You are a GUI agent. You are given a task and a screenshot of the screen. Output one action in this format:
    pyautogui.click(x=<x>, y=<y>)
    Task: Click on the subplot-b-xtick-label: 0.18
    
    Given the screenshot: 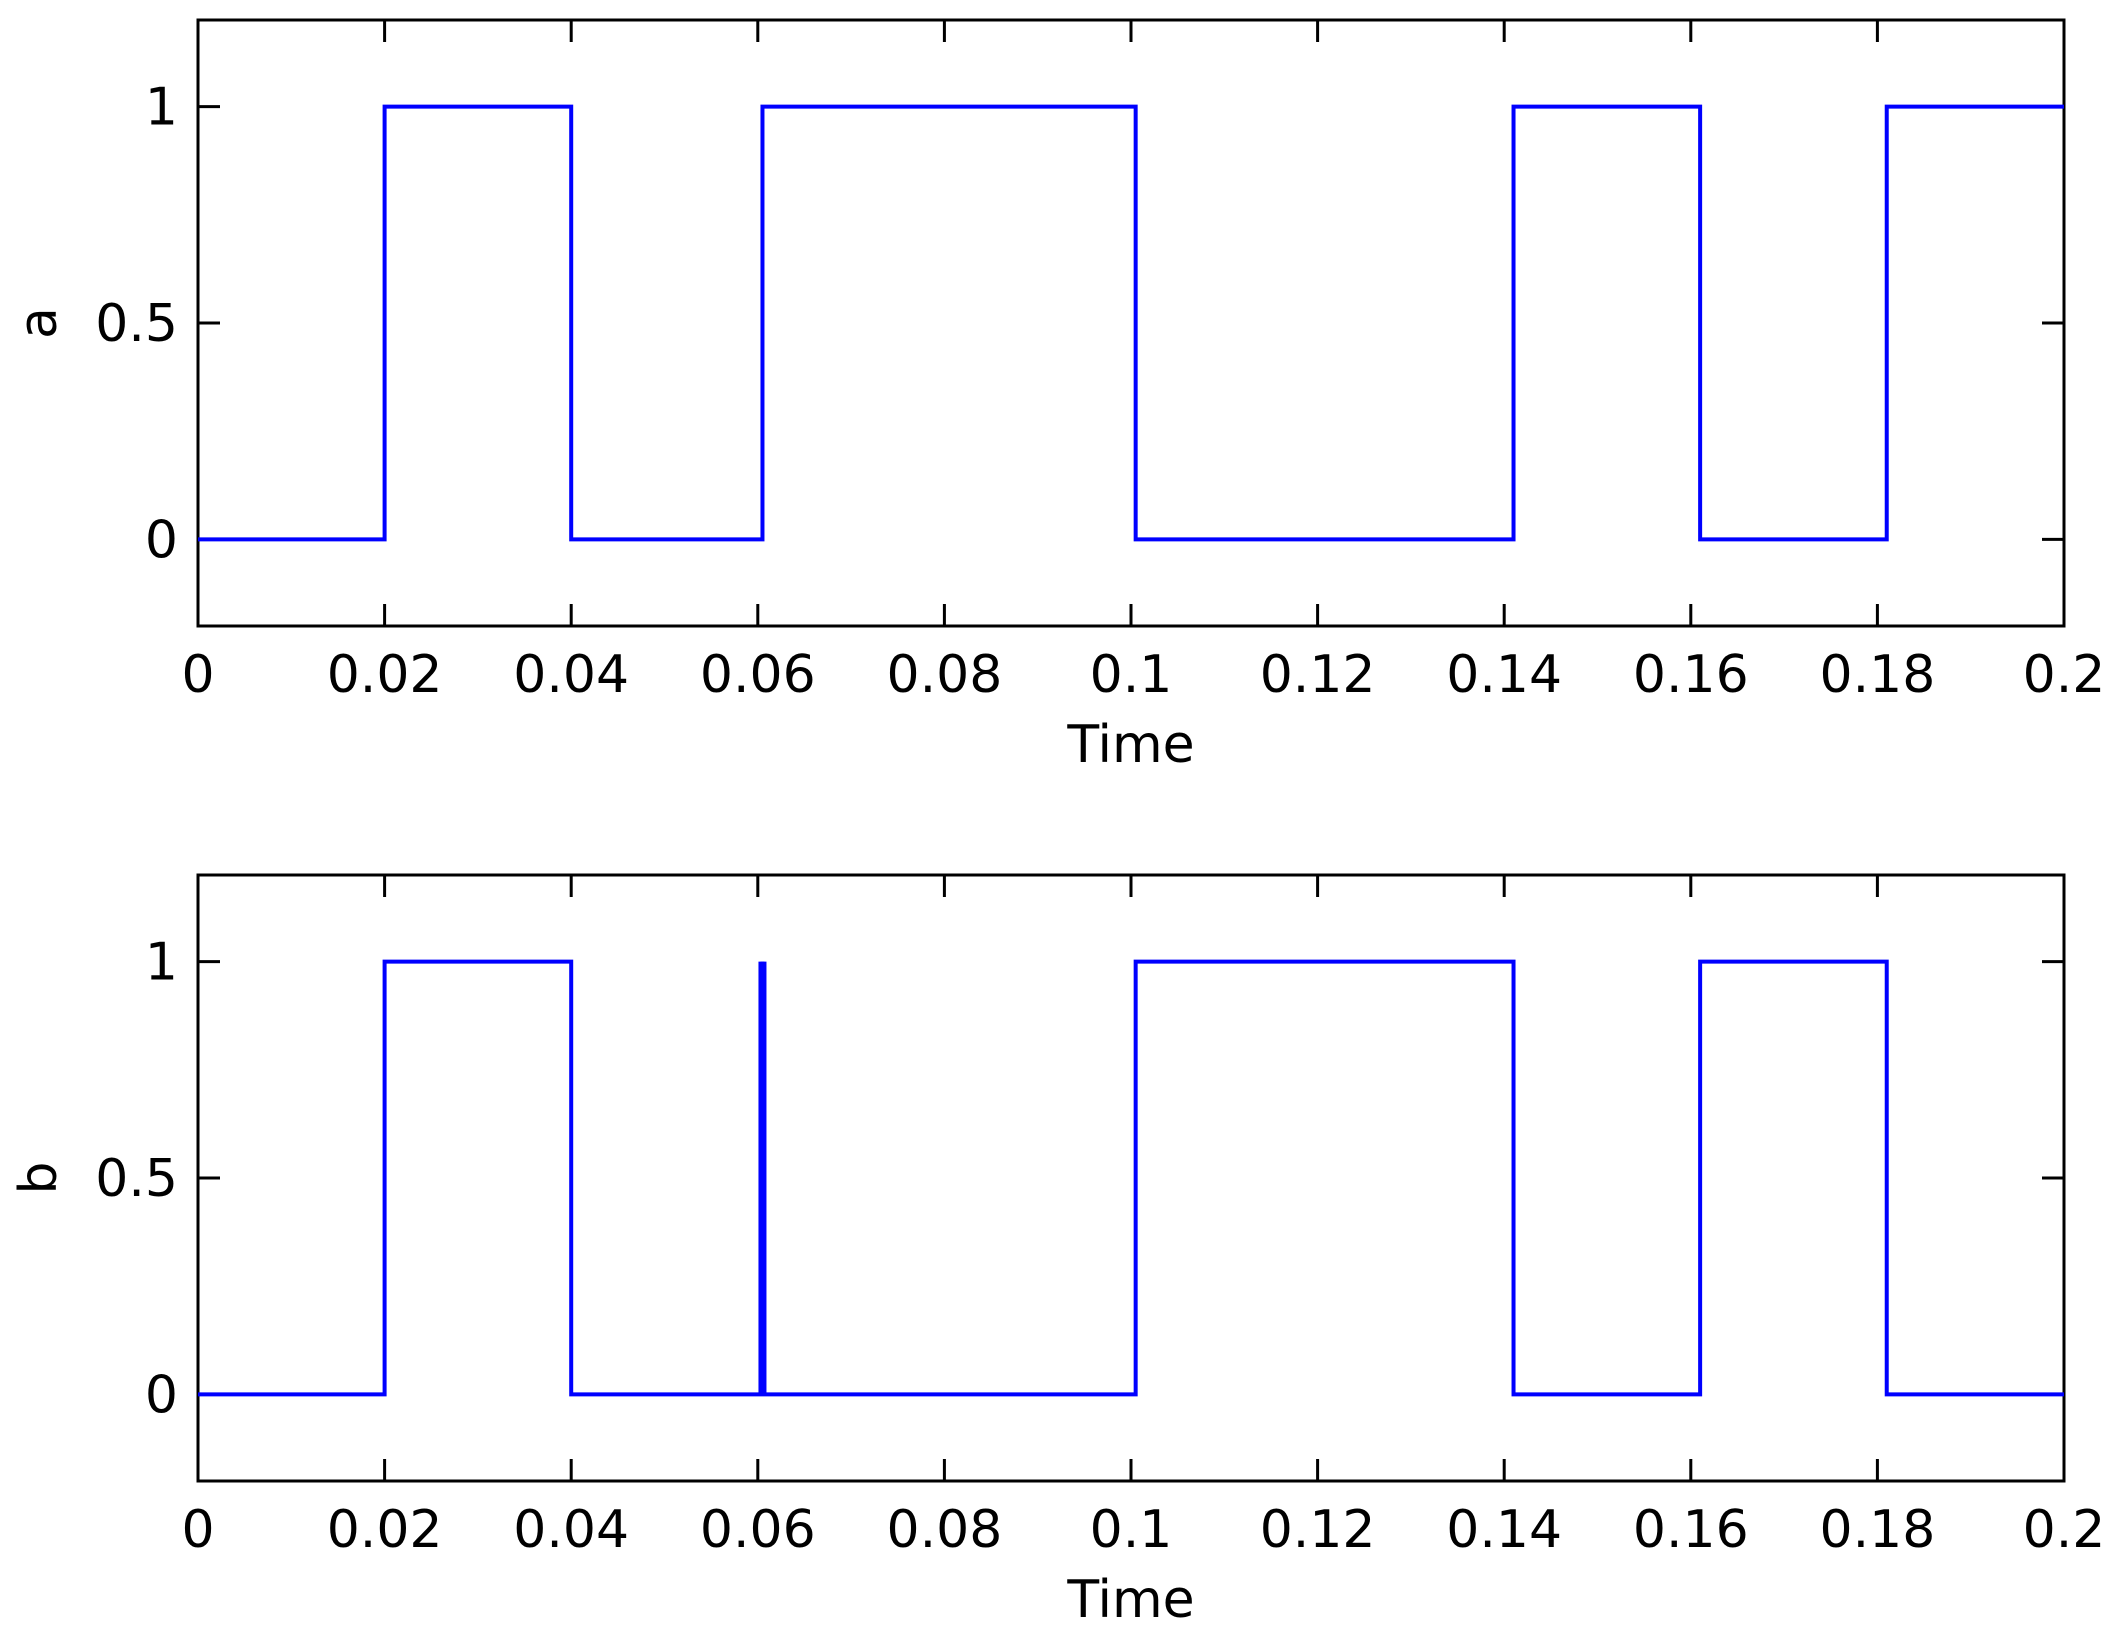 What is the action you would take?
    pyautogui.click(x=1878, y=1530)
    